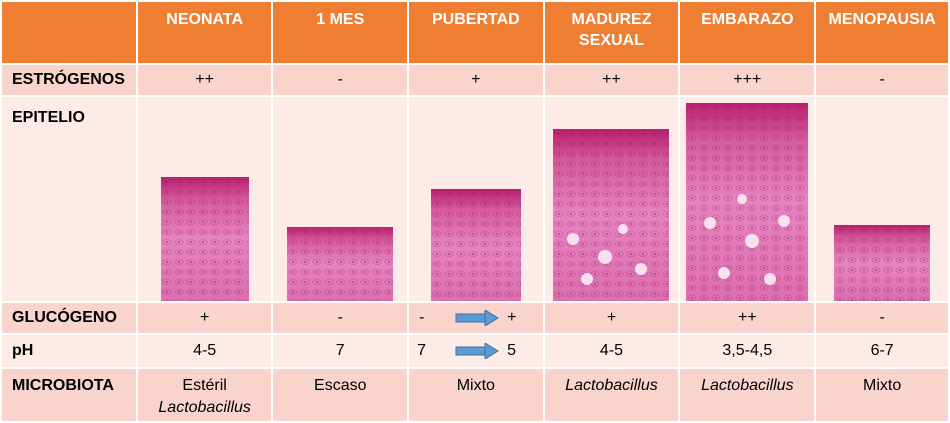  What do you see at coordinates (611, 395) in the screenshot?
I see `cell-microbiota-madurez: Lactobacillus` at bounding box center [611, 395].